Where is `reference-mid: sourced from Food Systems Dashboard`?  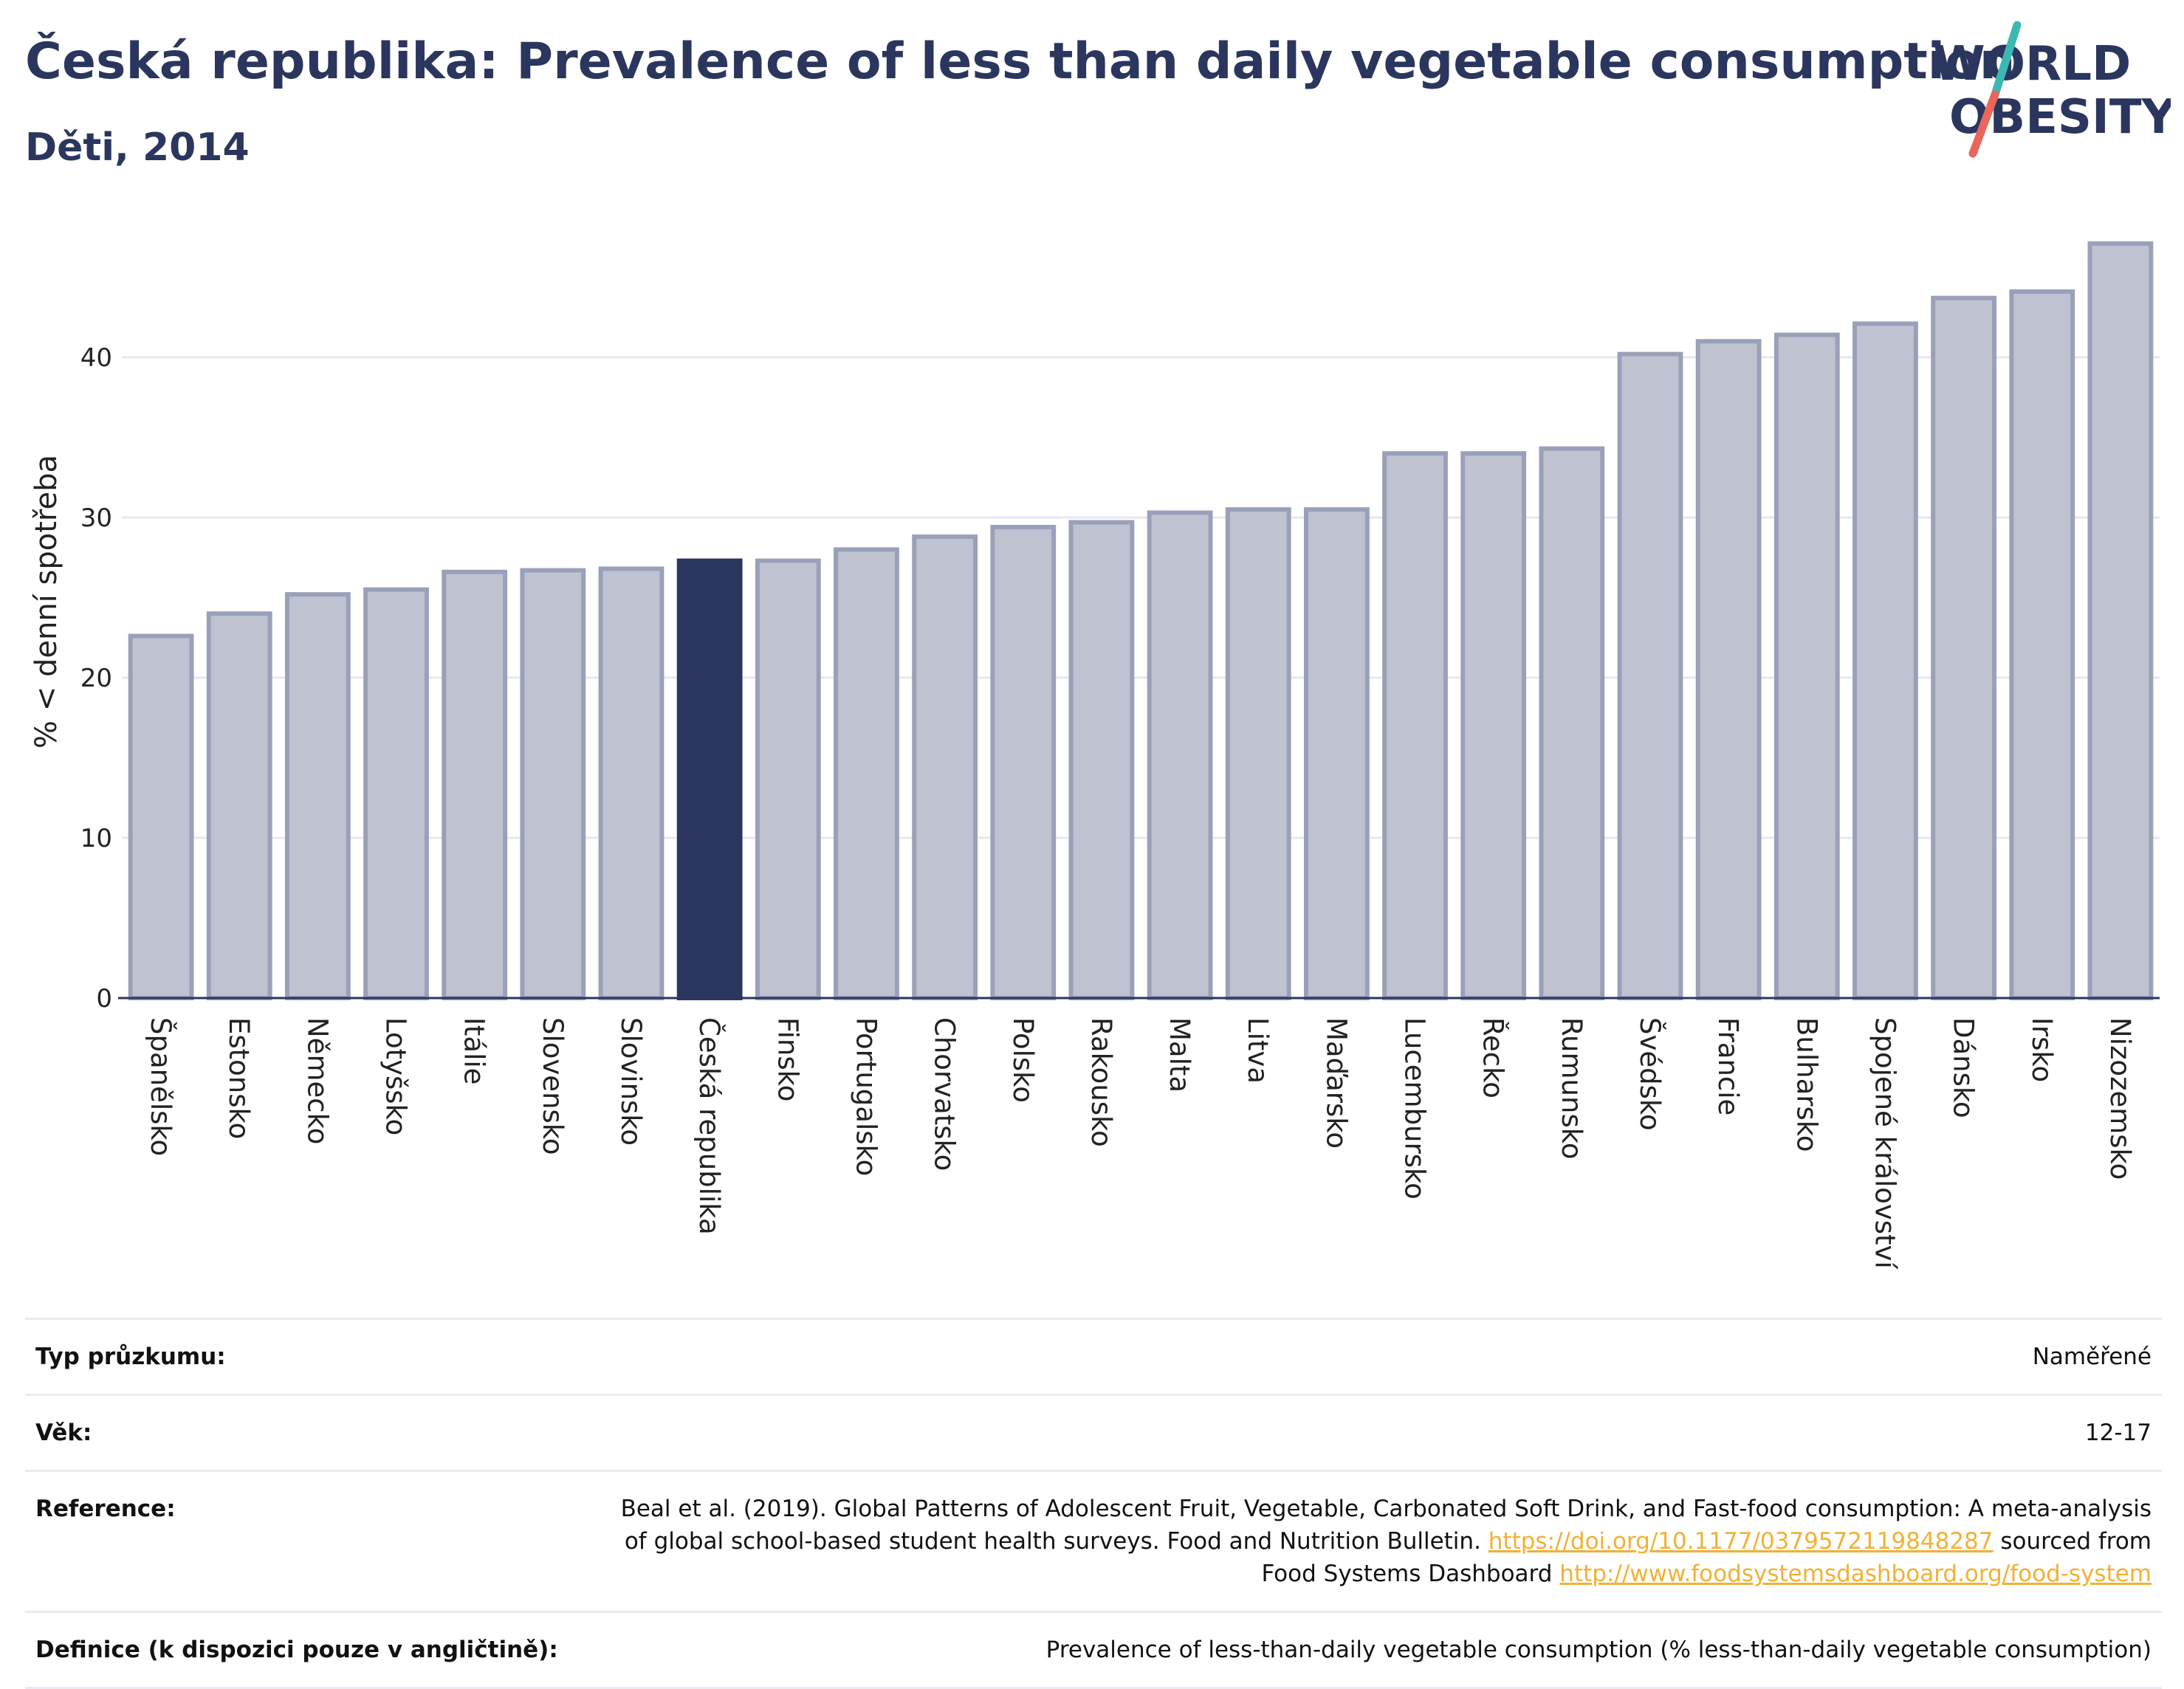
reference-mid: sourced from Food Systems Dashboard is located at coordinates (1707, 1557).